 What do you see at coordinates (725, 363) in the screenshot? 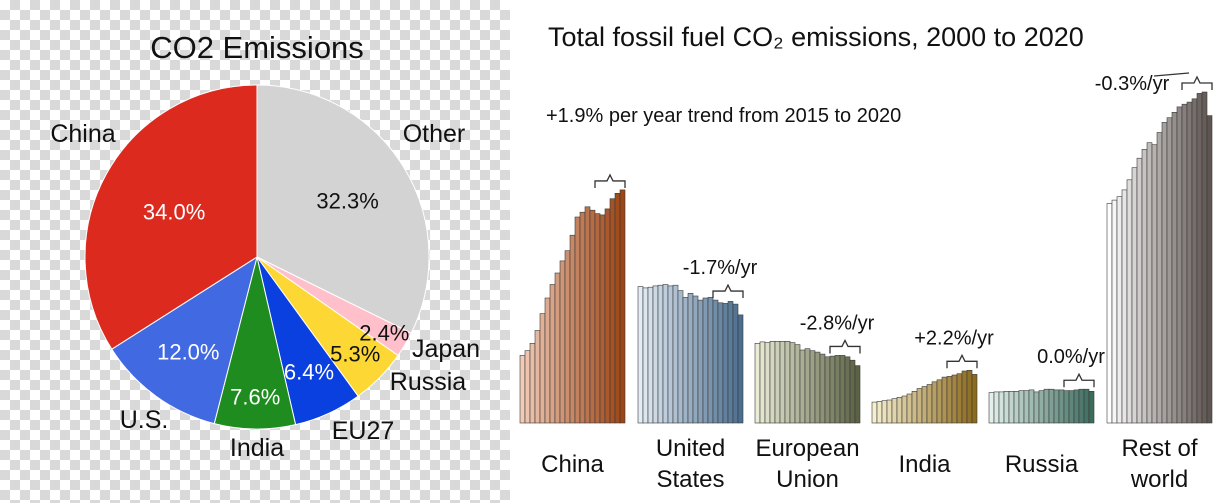
I see `bar-united-states-2017` at bounding box center [725, 363].